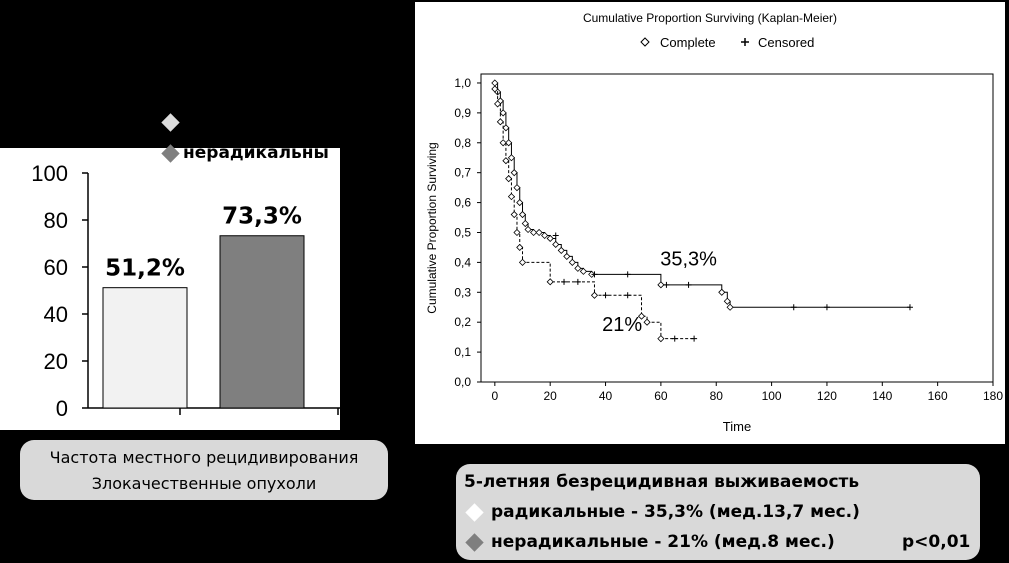 Image resolution: width=1009 pixels, height=563 pixels. I want to click on caption-radical: радикальные - 35,3% (мед.13,7 мес.), so click(662, 512).